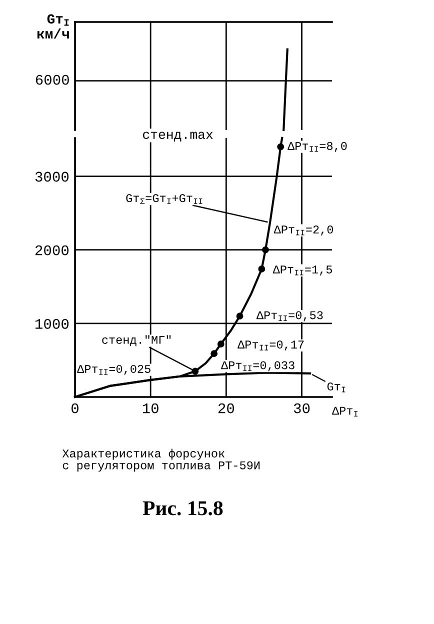 This screenshot has height=624, width=434. What do you see at coordinates (161, 460) in the screenshot?
I see `text: Характеристика форсунок с регулятором топлива РТ-59И` at bounding box center [161, 460].